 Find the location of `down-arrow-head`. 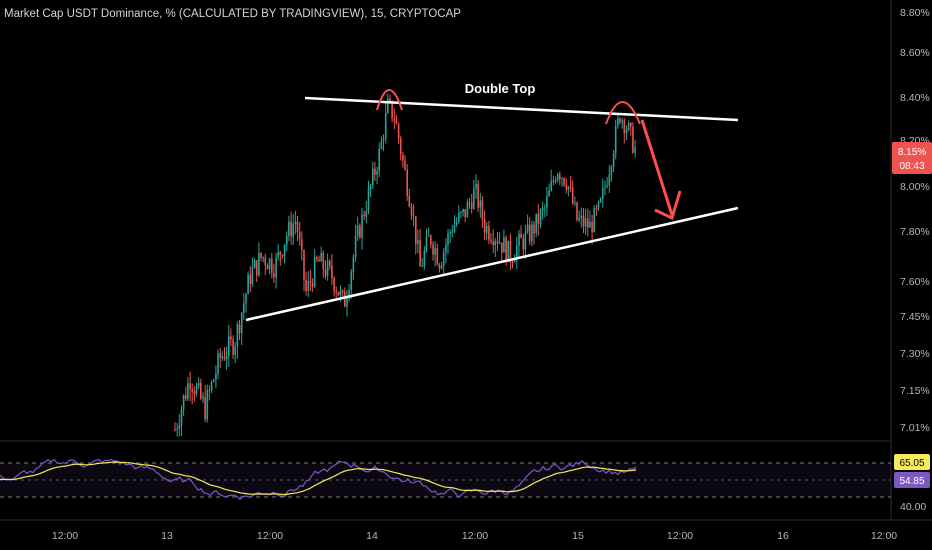

down-arrow-head is located at coordinates (668, 205).